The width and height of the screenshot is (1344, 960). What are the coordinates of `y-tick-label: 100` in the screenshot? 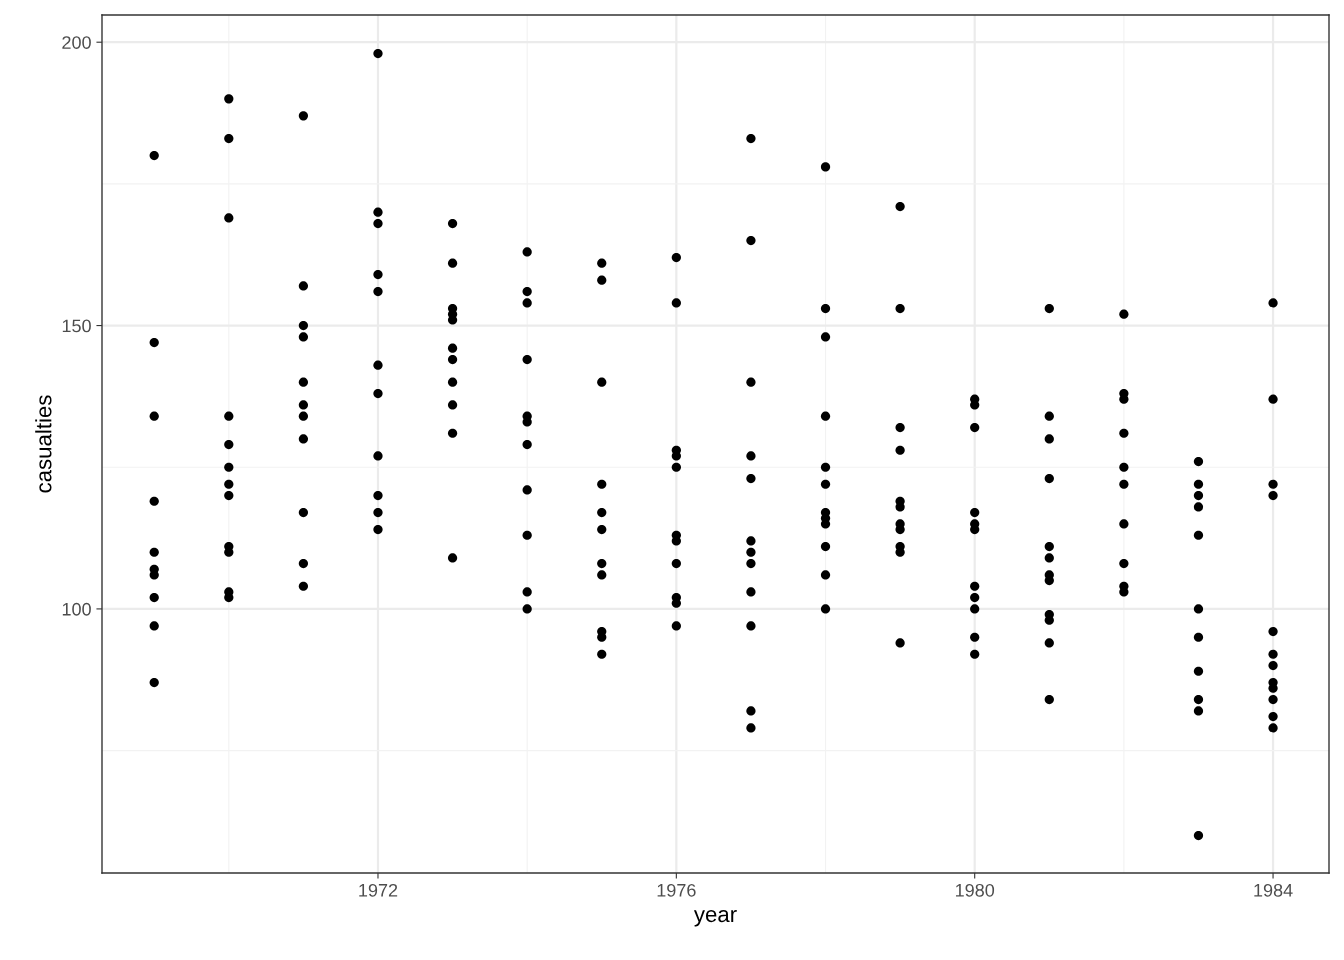 It's located at (76, 609).